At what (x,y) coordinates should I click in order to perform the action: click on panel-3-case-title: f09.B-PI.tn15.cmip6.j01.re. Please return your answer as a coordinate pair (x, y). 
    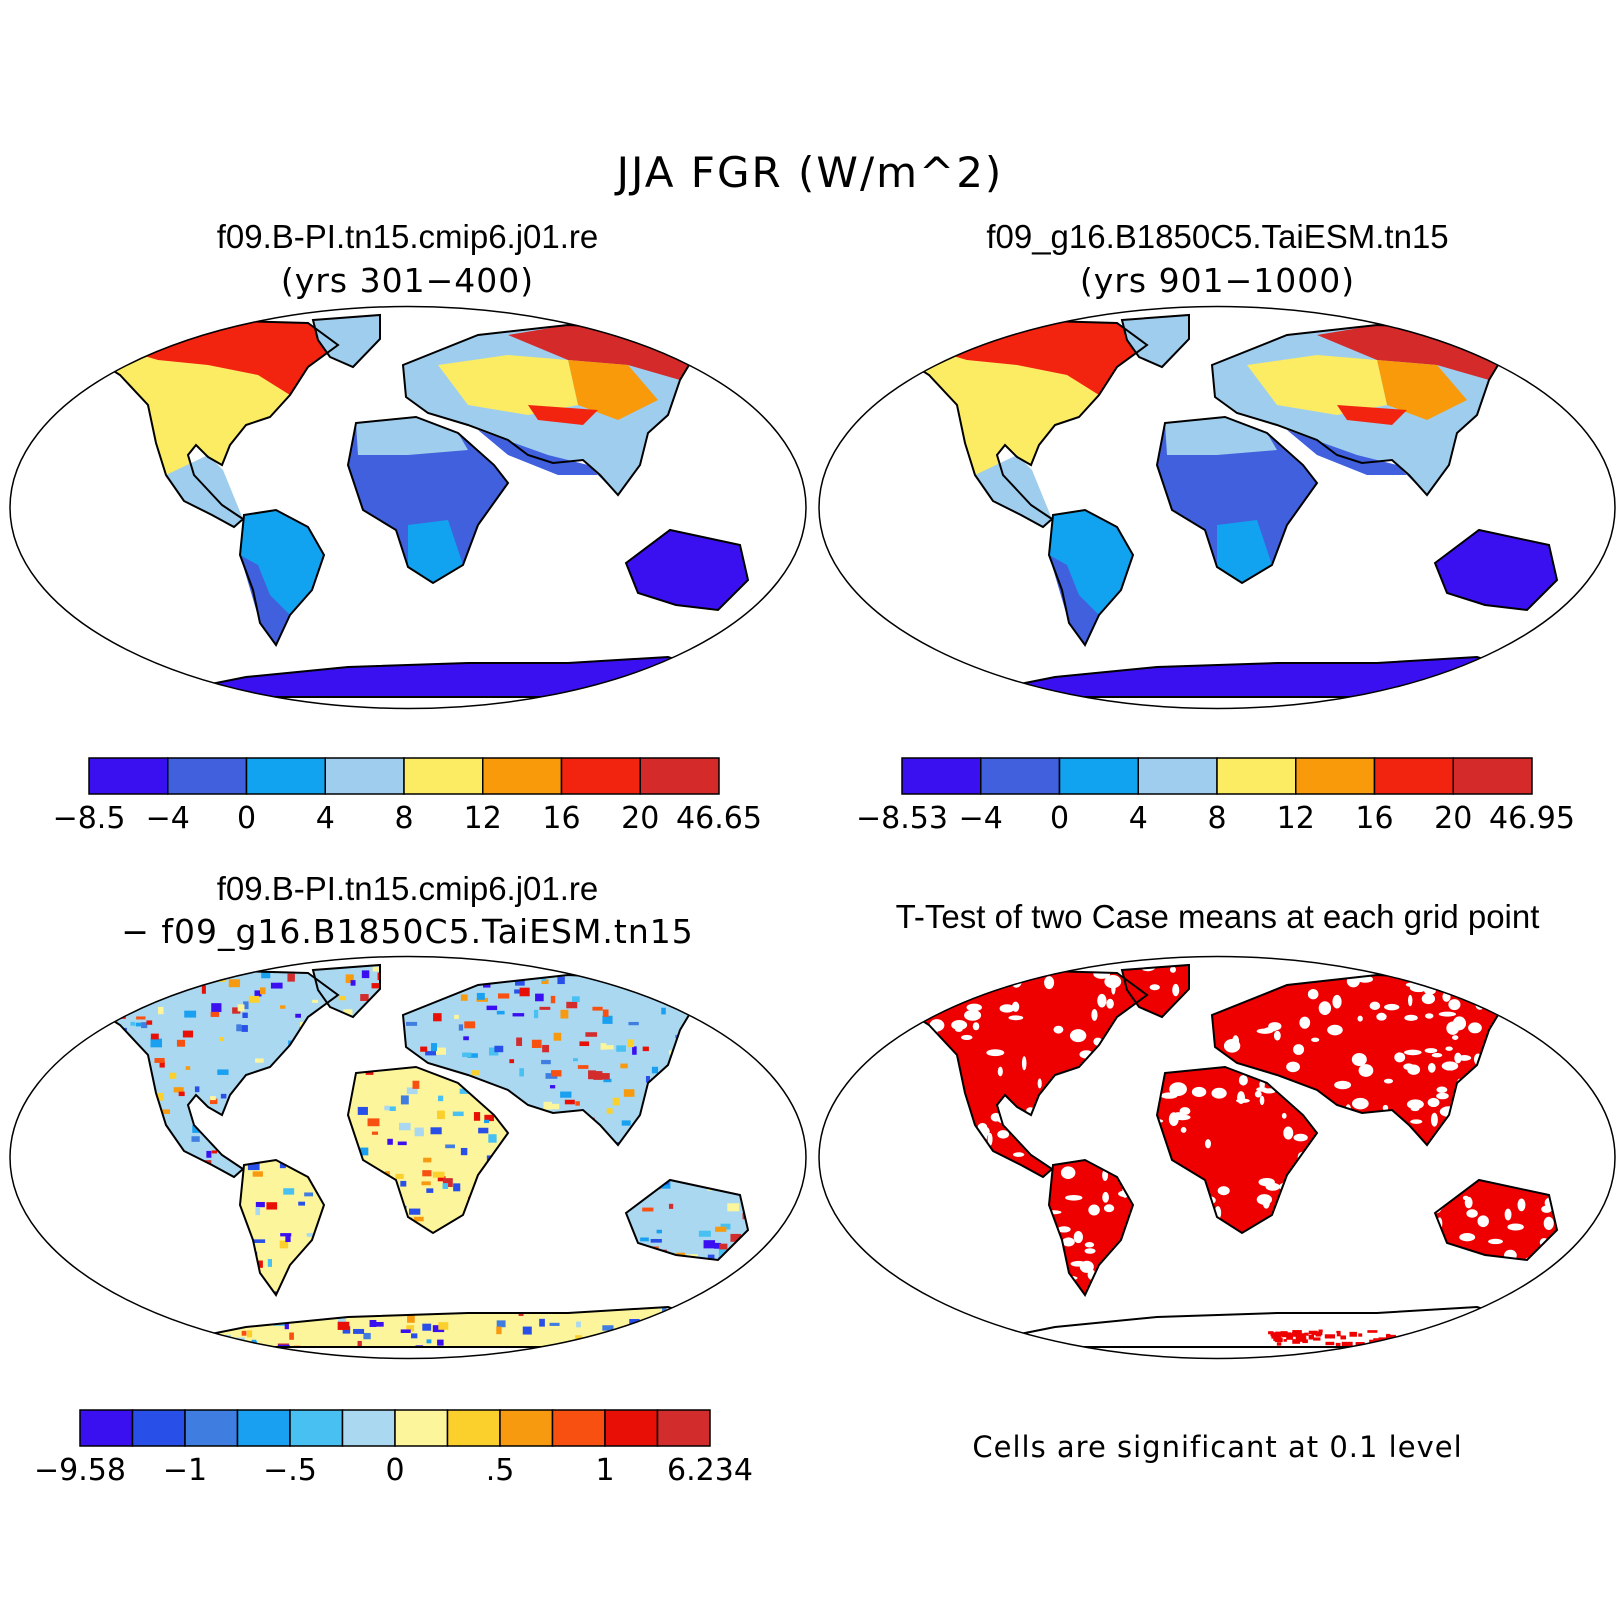
    Looking at the image, I should click on (407, 888).